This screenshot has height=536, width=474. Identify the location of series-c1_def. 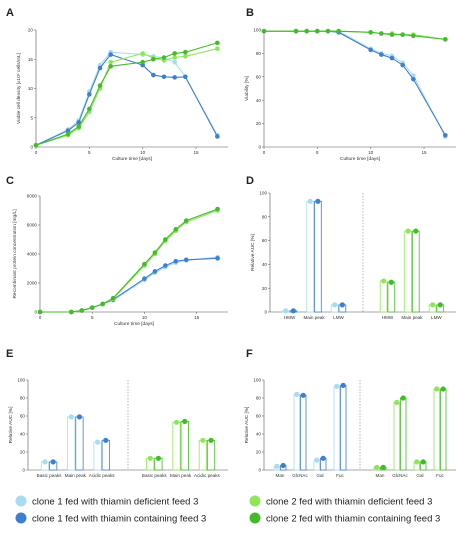
(128, 284).